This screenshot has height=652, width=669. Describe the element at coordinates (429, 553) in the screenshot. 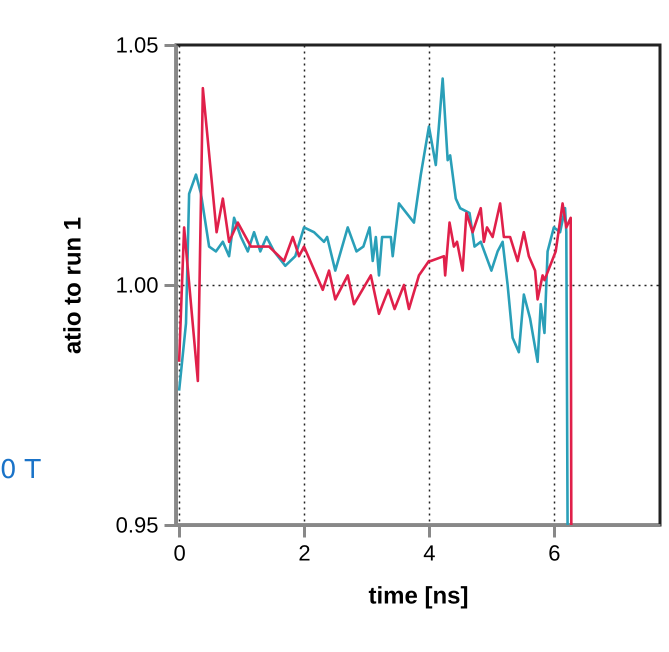

I see `x-tick-label: 4` at that location.